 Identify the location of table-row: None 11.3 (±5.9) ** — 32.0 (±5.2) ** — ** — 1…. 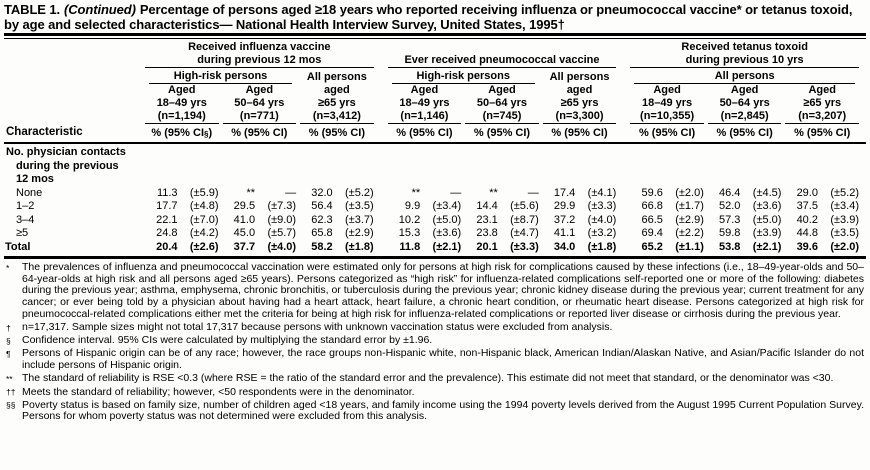
(435, 194).